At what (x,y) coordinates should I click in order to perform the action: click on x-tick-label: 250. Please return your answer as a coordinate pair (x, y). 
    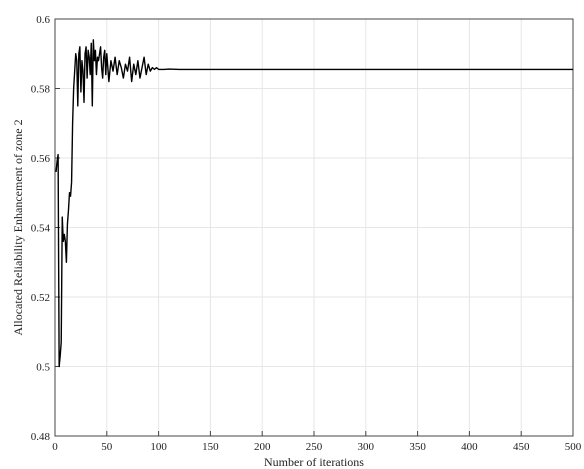
    Looking at the image, I should click on (314, 447).